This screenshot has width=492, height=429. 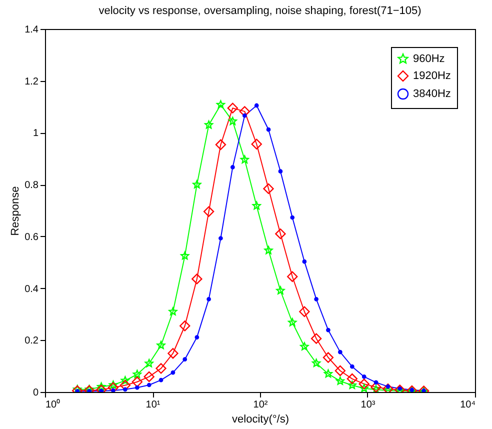 I want to click on y-tick-label: 1, so click(x=35, y=134).